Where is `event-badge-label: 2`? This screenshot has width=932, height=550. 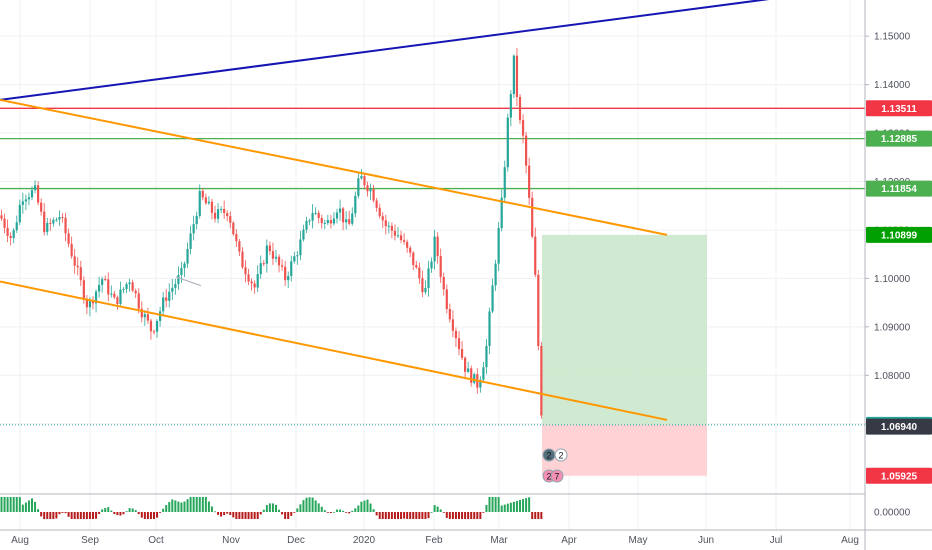
event-badge-label: 2 is located at coordinates (548, 477).